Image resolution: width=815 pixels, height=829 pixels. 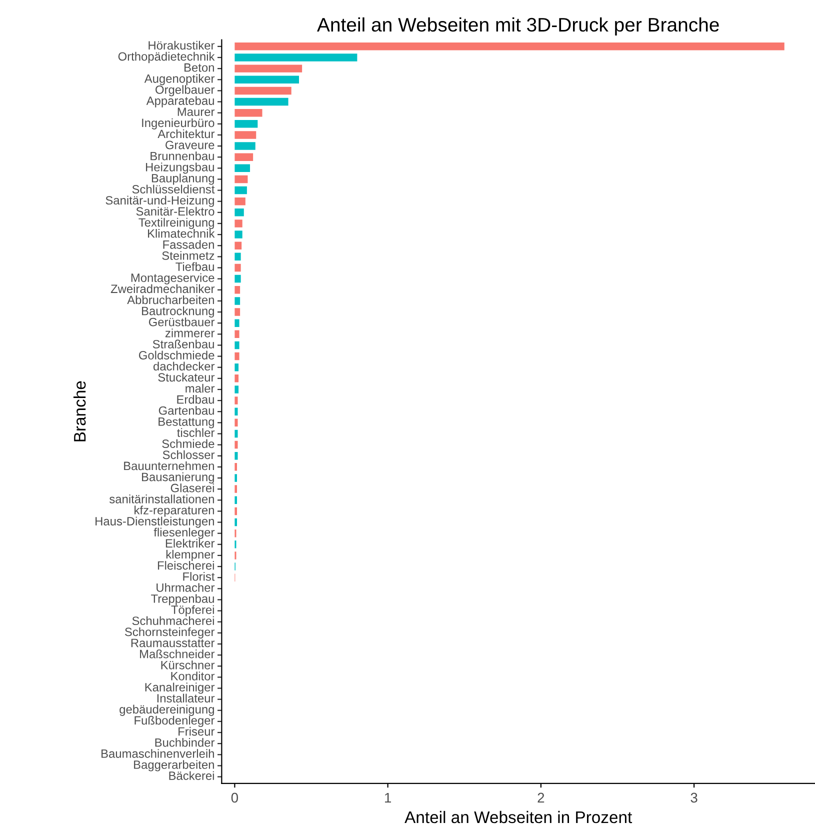 What do you see at coordinates (158, 753) in the screenshot?
I see `y-tick-label: Baumaschinenverleih` at bounding box center [158, 753].